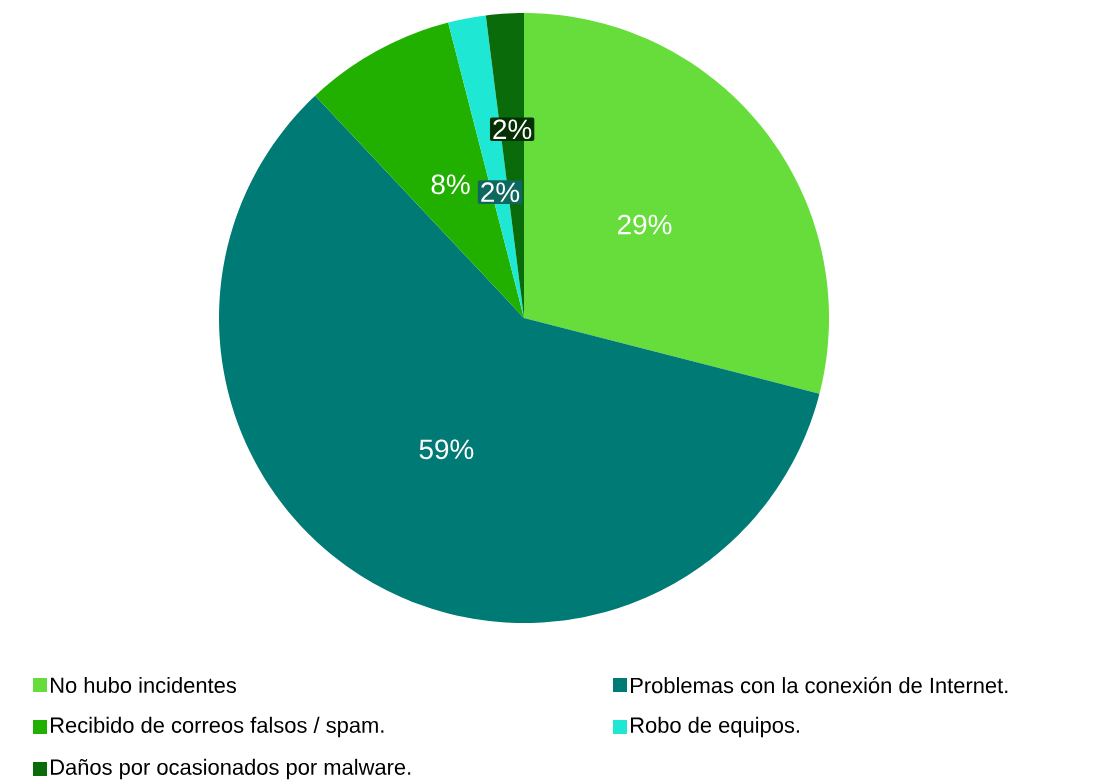  Describe the element at coordinates (819, 685) in the screenshot. I see `legend-label: Problemas con la conexión de Internet.` at that location.